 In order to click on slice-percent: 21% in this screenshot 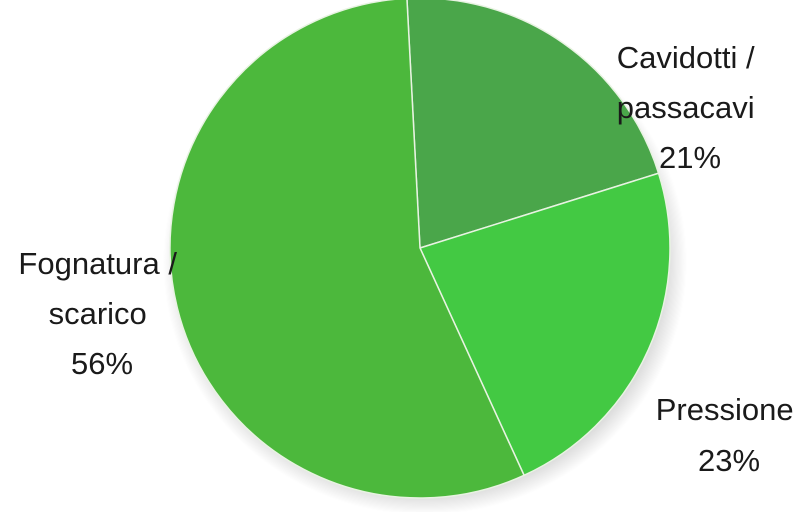, I will do `click(690, 157)`.